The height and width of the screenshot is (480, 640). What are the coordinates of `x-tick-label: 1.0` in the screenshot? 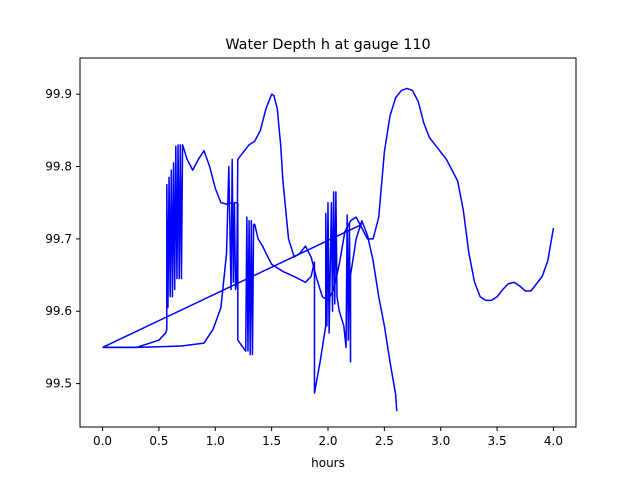 It's located at (215, 441).